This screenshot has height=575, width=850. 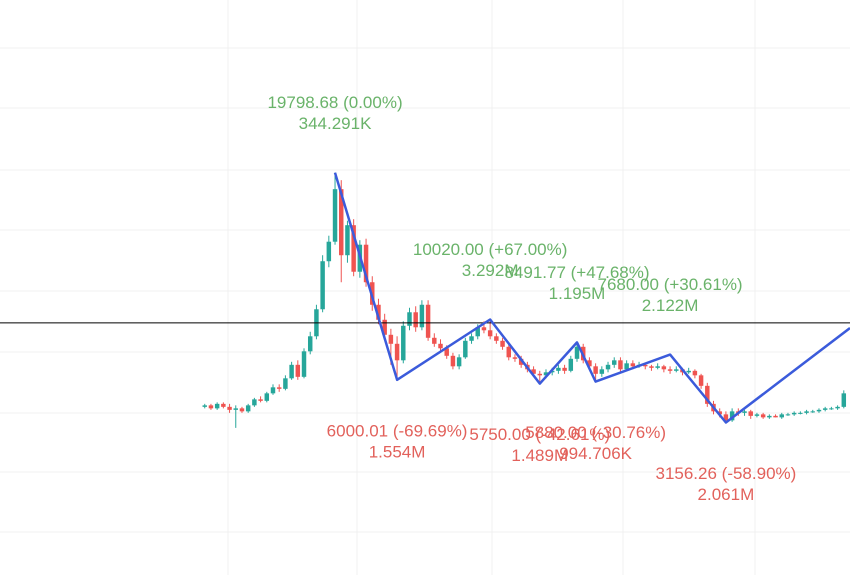 I want to click on pivot-label: 3156.26 (-58.90%), so click(x=725, y=473).